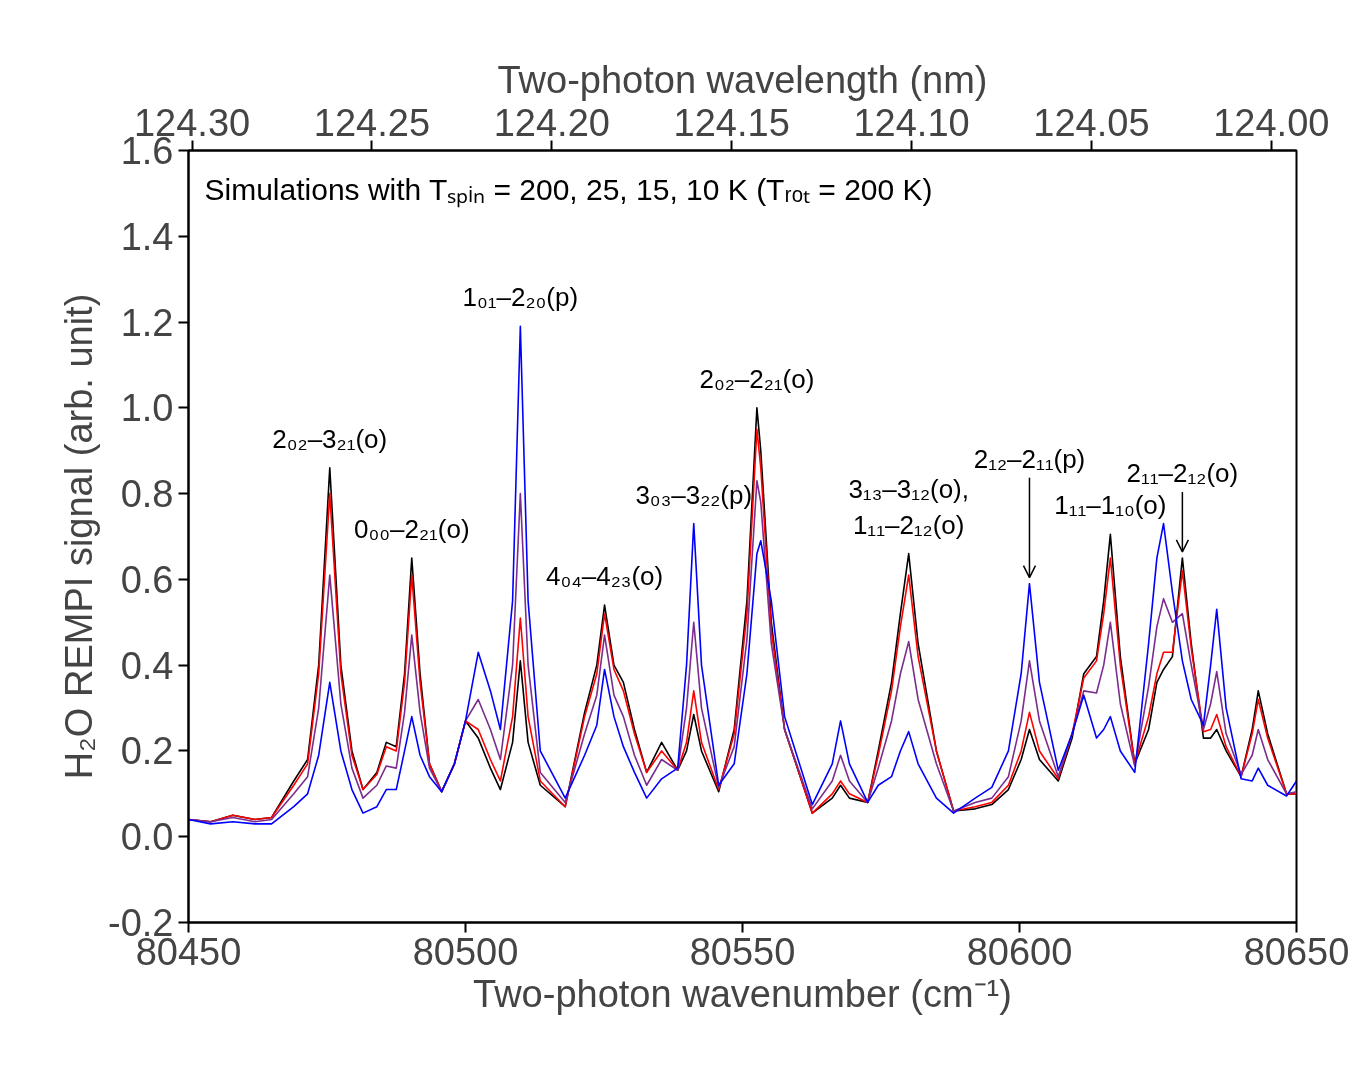  What do you see at coordinates (694, 494) in the screenshot?
I see `annotation: 3₀₃–3₂₂(p)` at bounding box center [694, 494].